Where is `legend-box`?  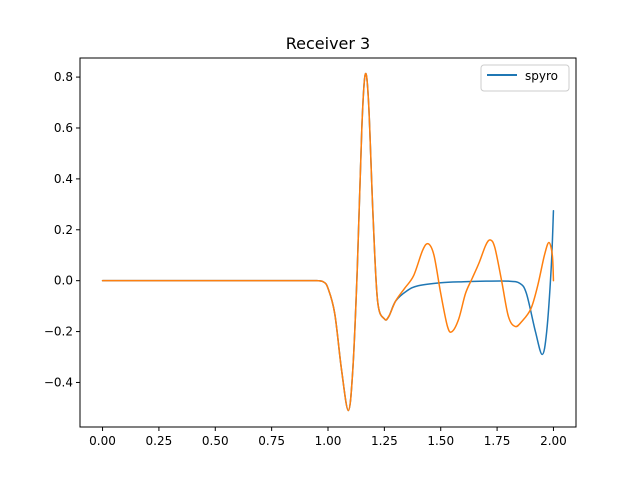
legend-box is located at coordinates (525, 78).